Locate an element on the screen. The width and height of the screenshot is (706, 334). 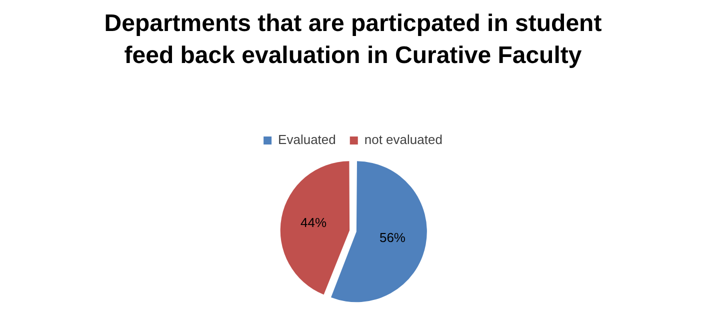
data-label: 56% is located at coordinates (392, 238).